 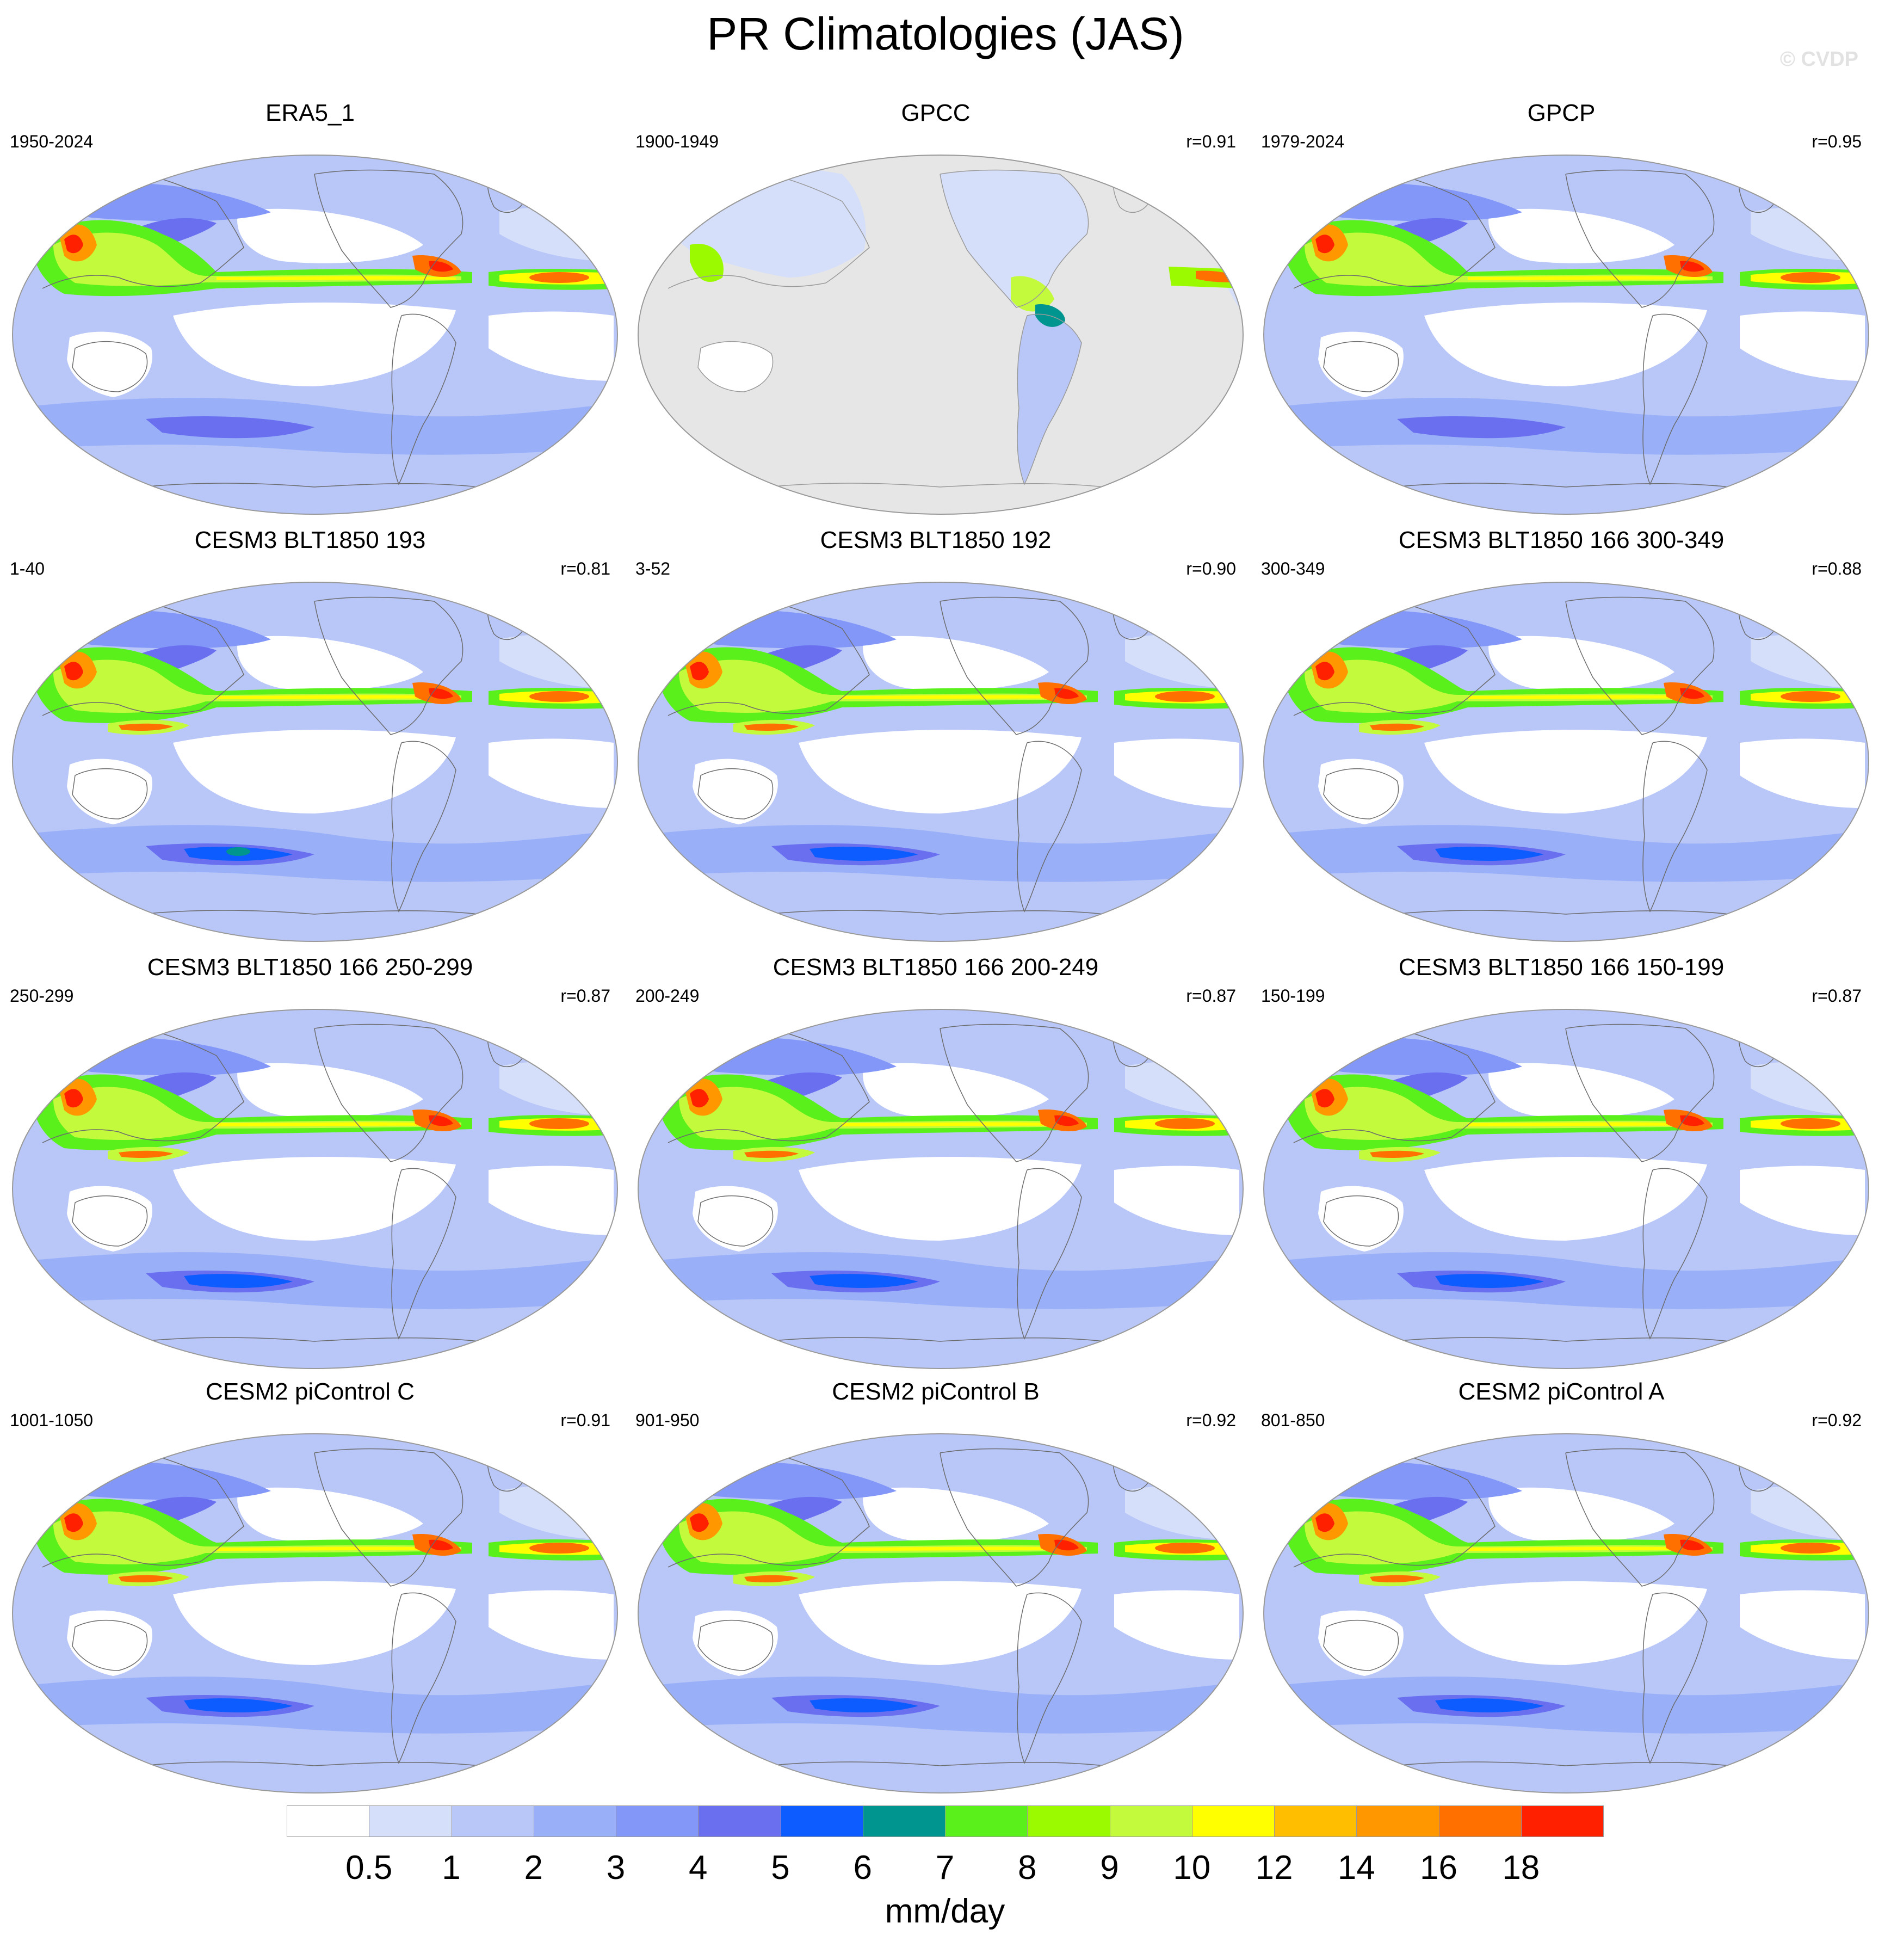 I want to click on colorbar-tick-label: 5, so click(x=780, y=1868).